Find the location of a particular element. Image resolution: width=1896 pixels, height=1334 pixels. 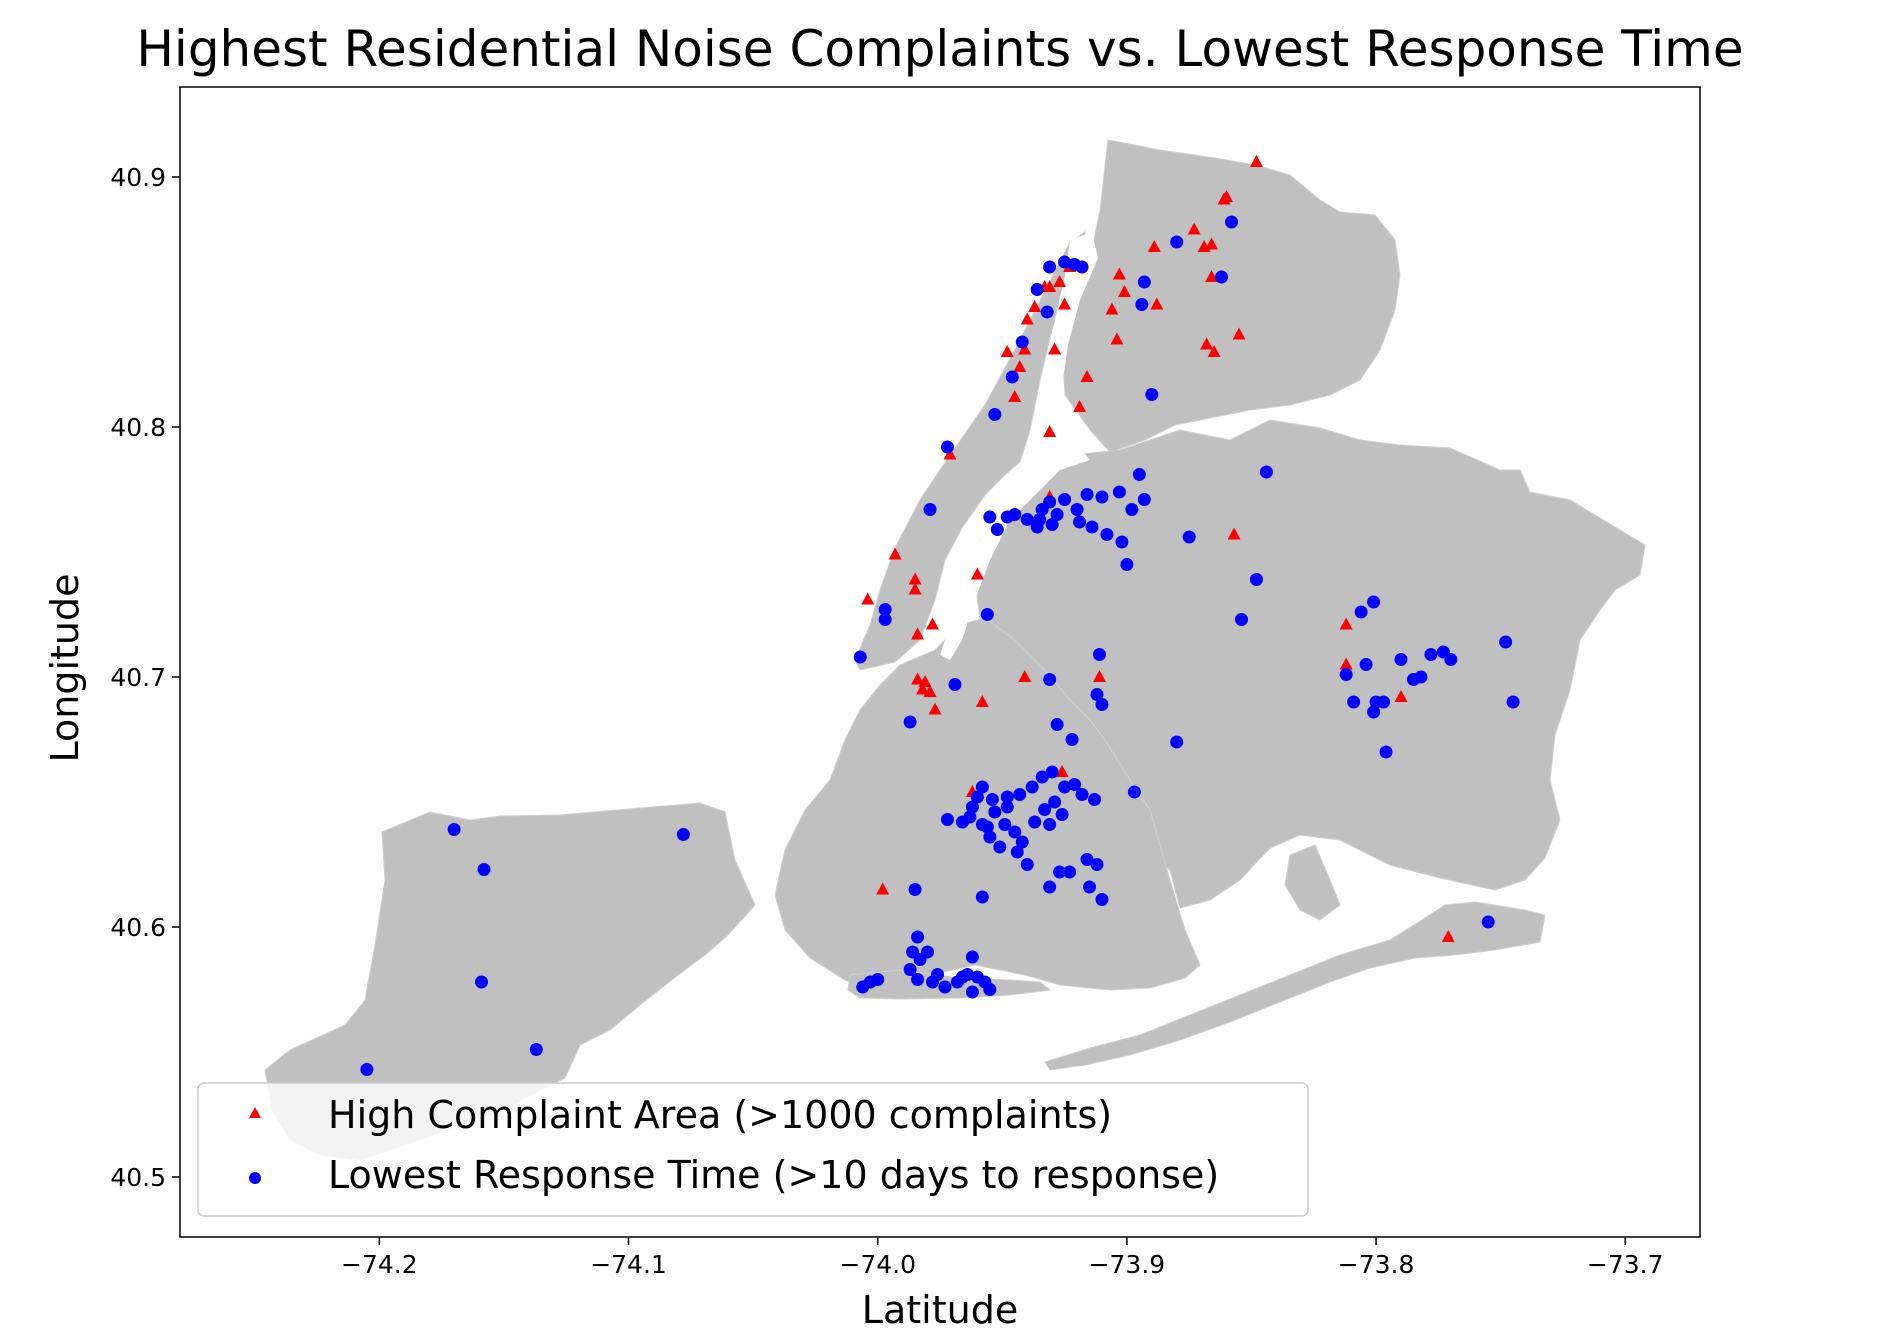

jamaica-bay-island is located at coordinates (1312, 882).